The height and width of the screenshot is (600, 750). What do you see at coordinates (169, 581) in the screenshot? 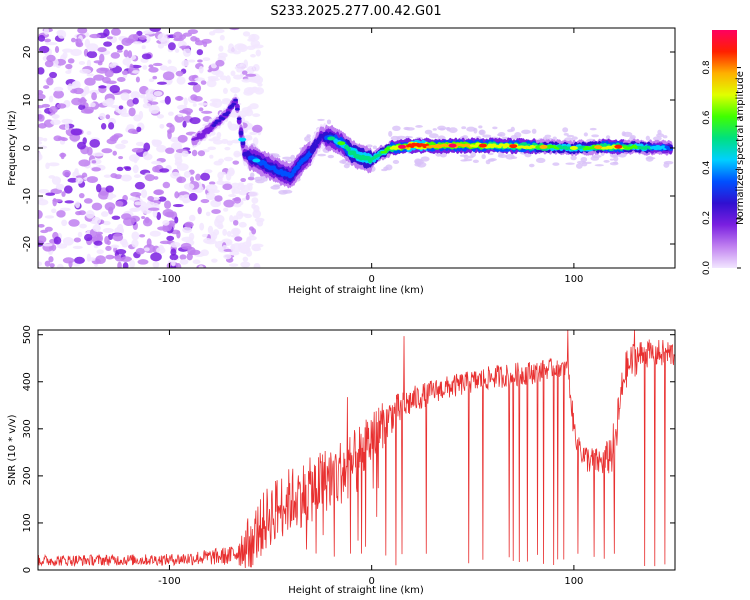
I see `snr-x-tick-label: -100` at bounding box center [169, 581].